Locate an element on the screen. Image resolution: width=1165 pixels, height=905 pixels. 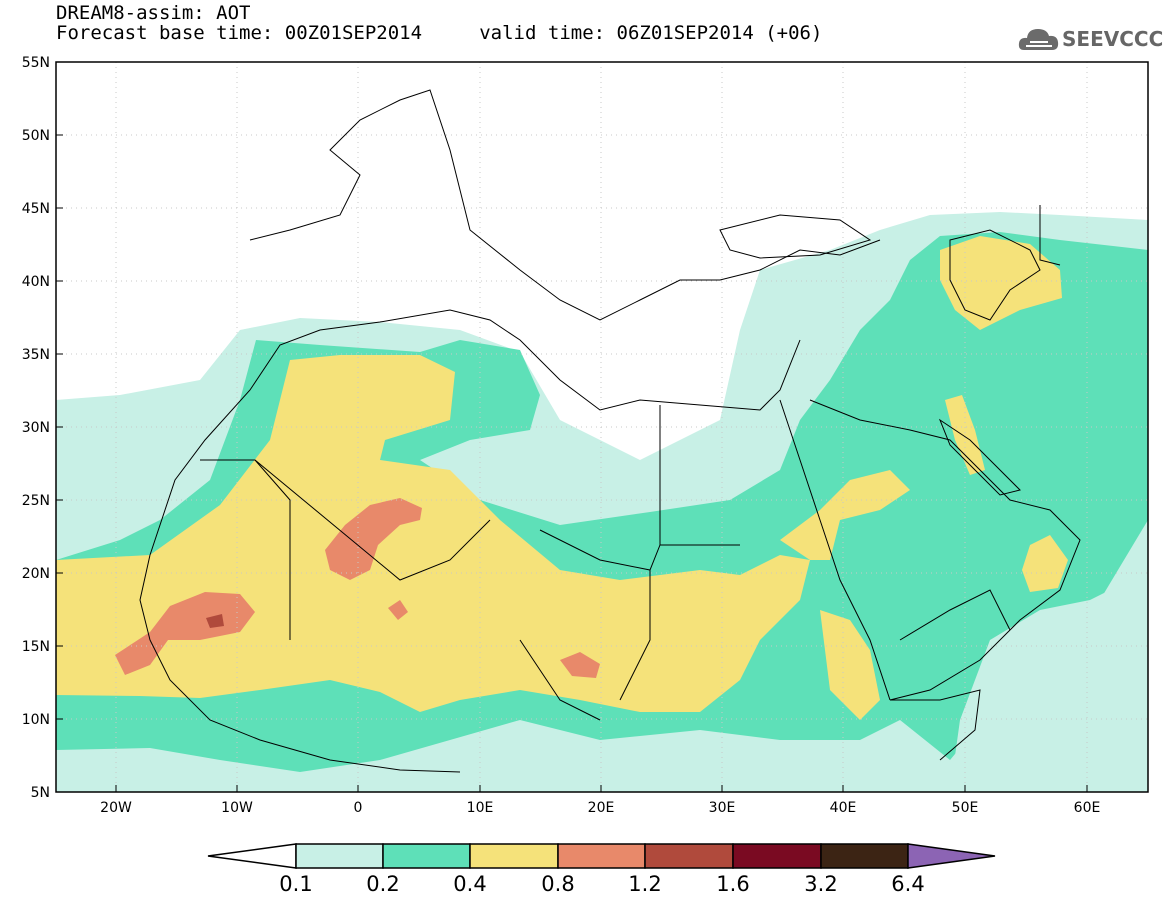
x-tick-label: 60E is located at coordinates (1087, 808).